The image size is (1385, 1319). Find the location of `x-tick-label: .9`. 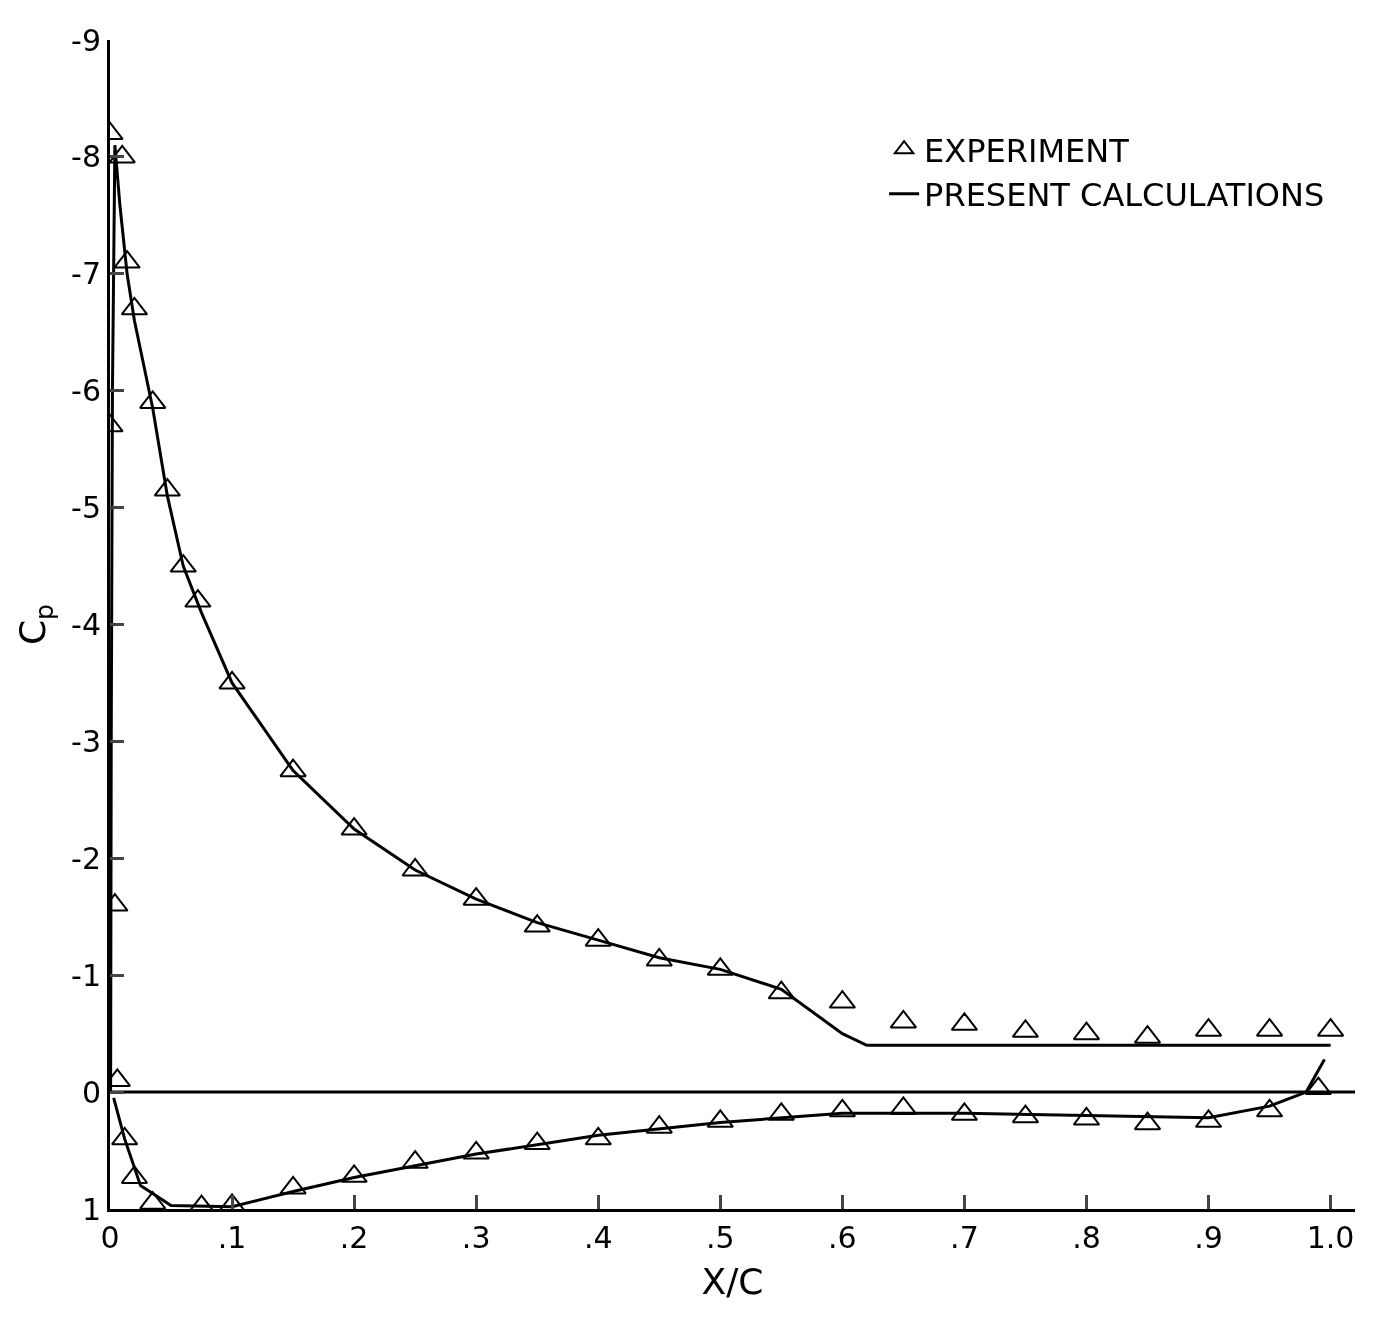

x-tick-label: .9 is located at coordinates (1208, 1237).